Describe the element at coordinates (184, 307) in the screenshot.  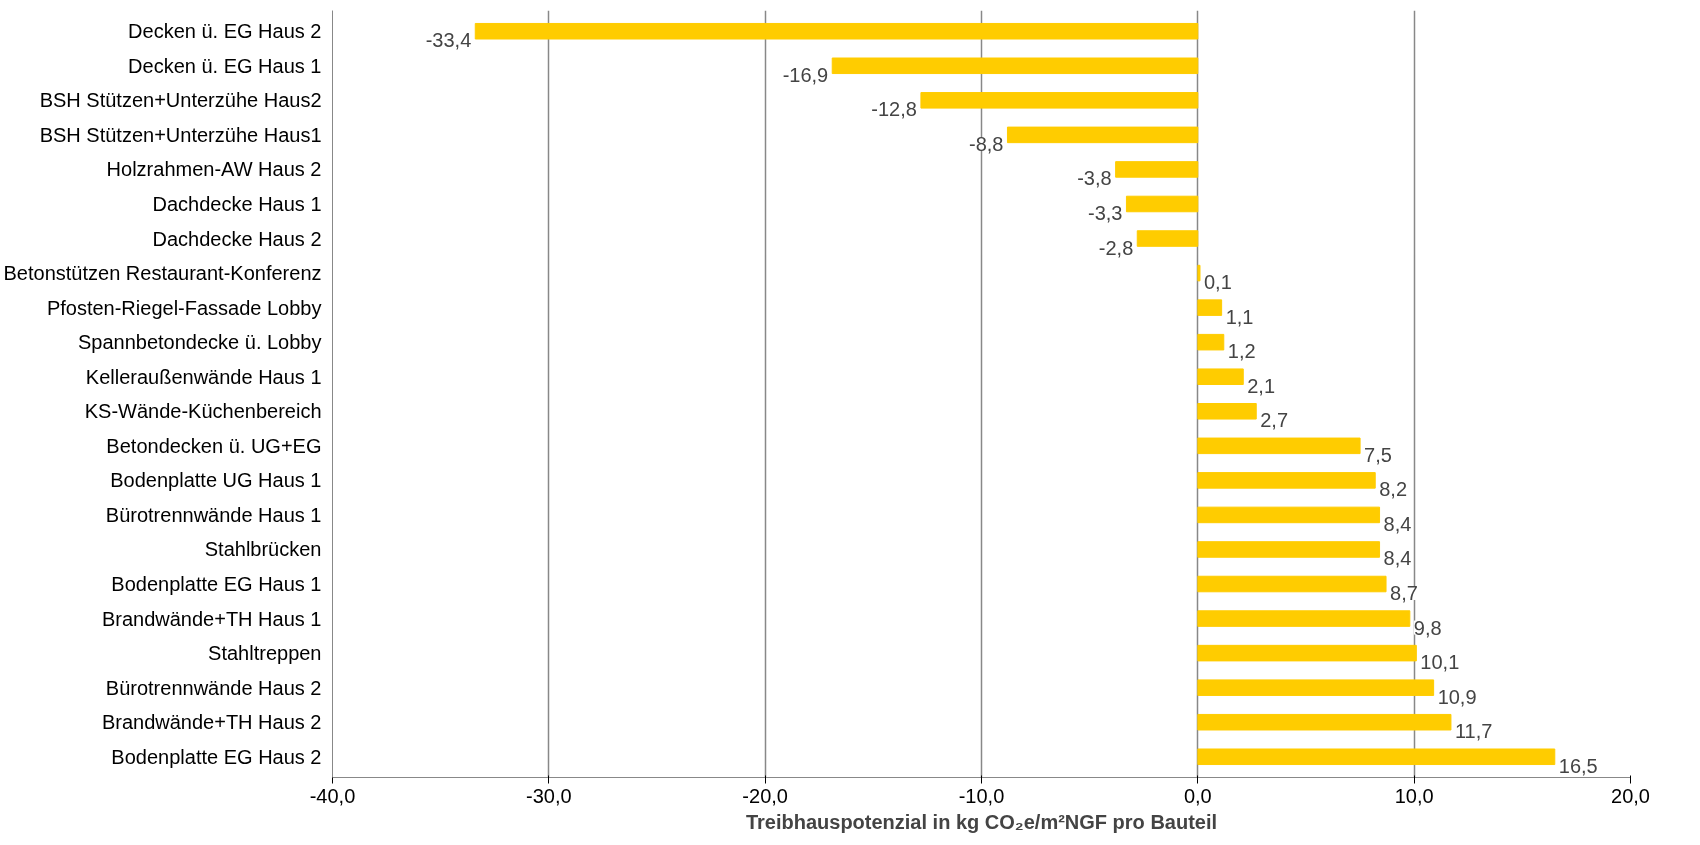
I see `y-tick-label: Pfosten-Riegel-Fassade Lobby` at that location.